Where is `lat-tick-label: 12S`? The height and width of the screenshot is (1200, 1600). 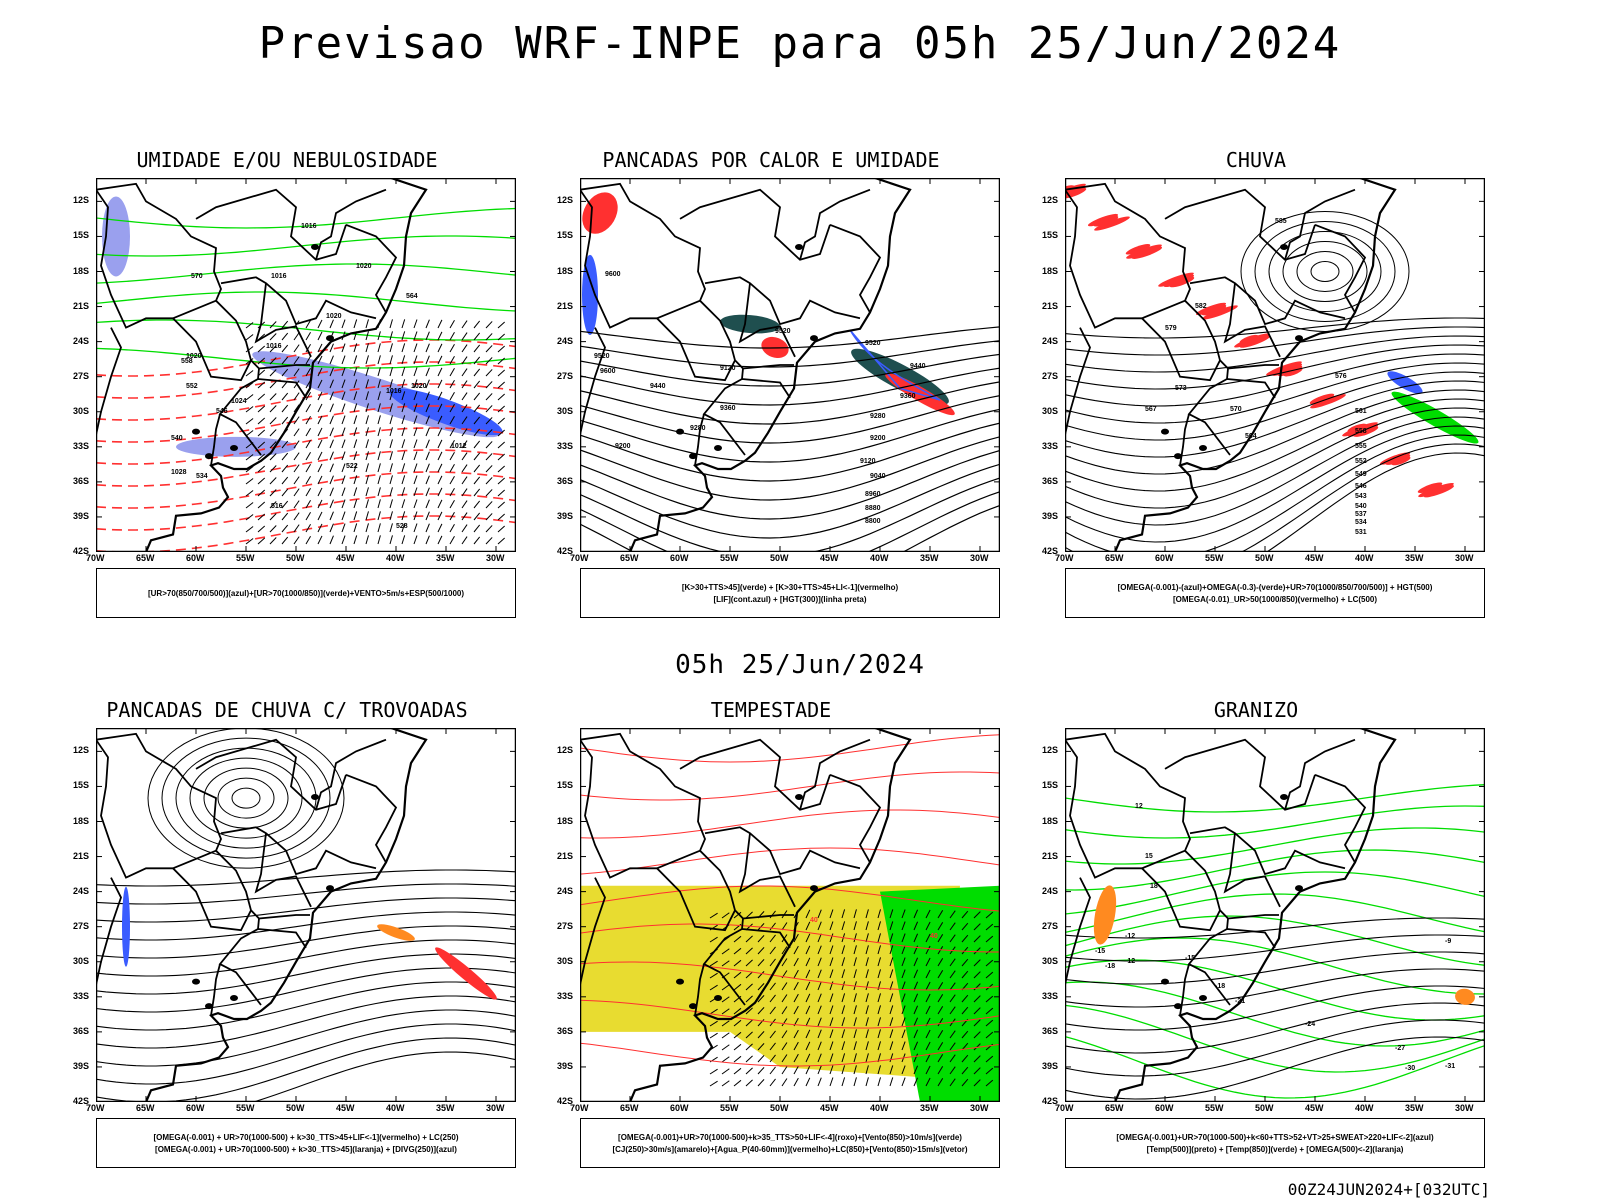 lat-tick-label: 12S is located at coordinates (81, 200).